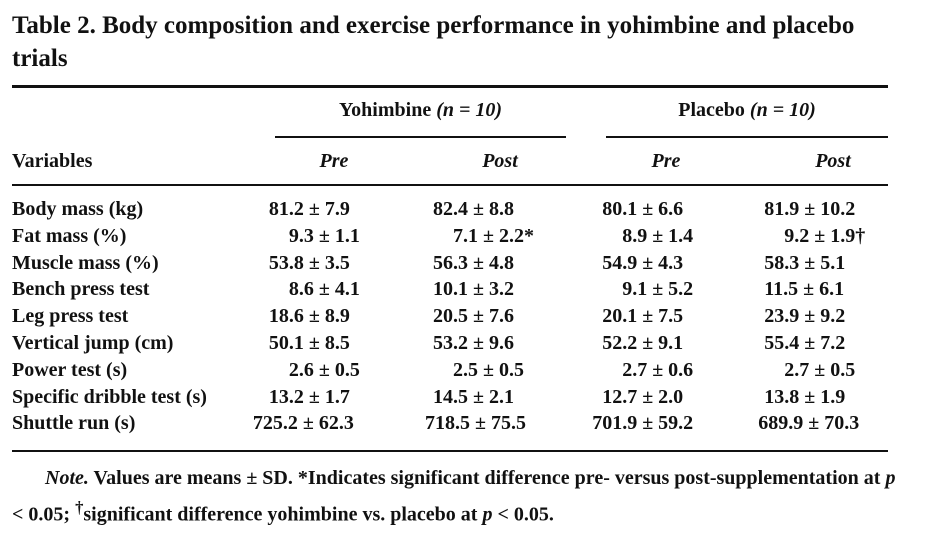  I want to click on value-cell: 9.1 ± 5.2, so click(658, 289).